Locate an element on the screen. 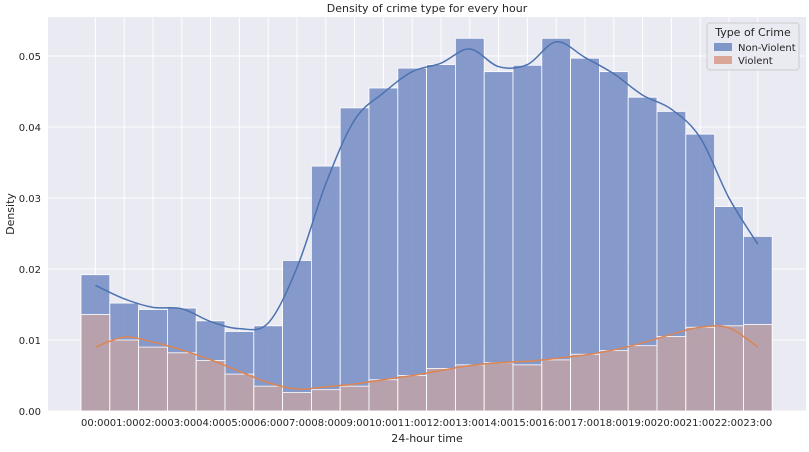 The height and width of the screenshot is (452, 809). x-tick-label: 19:00 is located at coordinates (642, 423).